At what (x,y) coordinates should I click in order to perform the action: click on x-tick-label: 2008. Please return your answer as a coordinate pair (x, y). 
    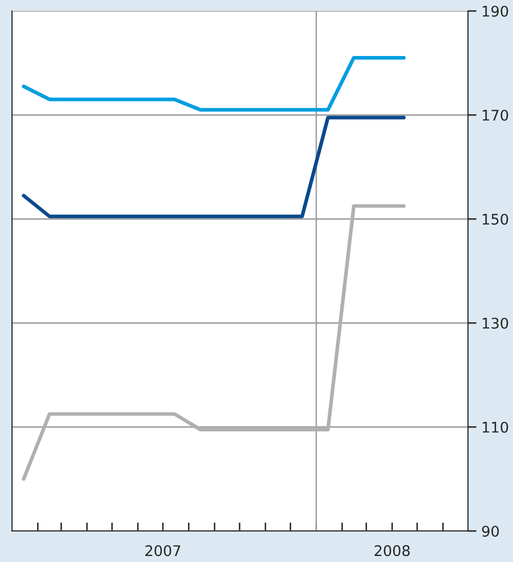
    Looking at the image, I should click on (392, 550).